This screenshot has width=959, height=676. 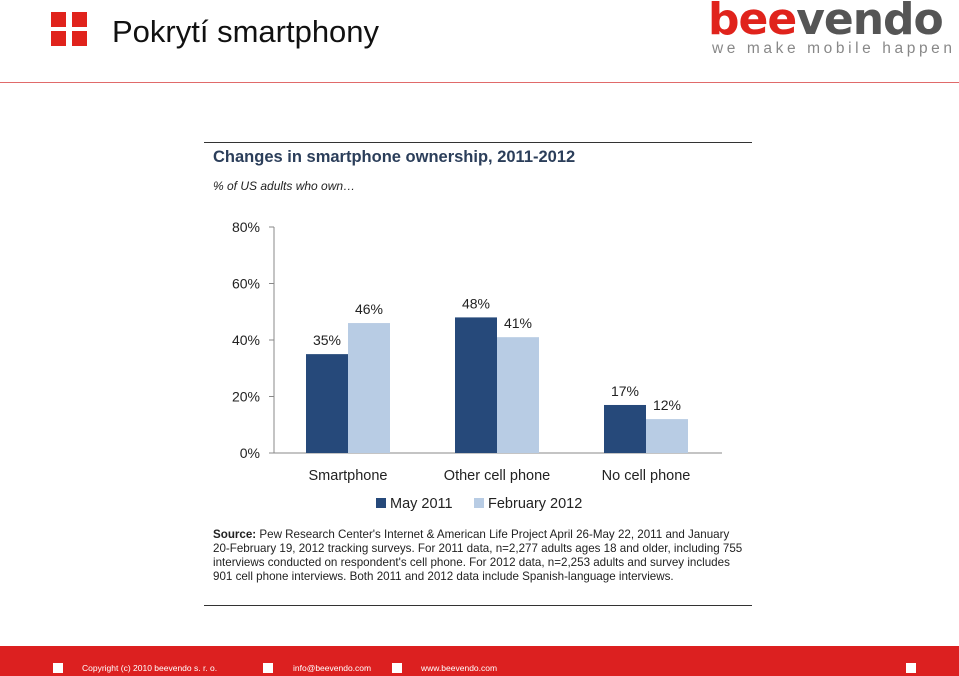 What do you see at coordinates (518, 323) in the screenshot?
I see `data-label: 41%` at bounding box center [518, 323].